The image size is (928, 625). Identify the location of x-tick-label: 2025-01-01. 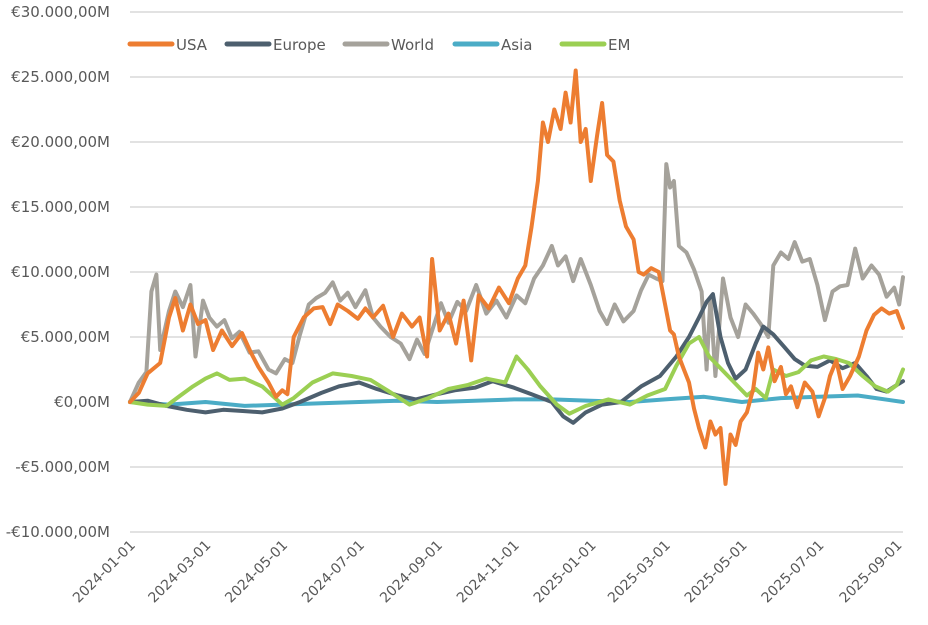
(565, 572).